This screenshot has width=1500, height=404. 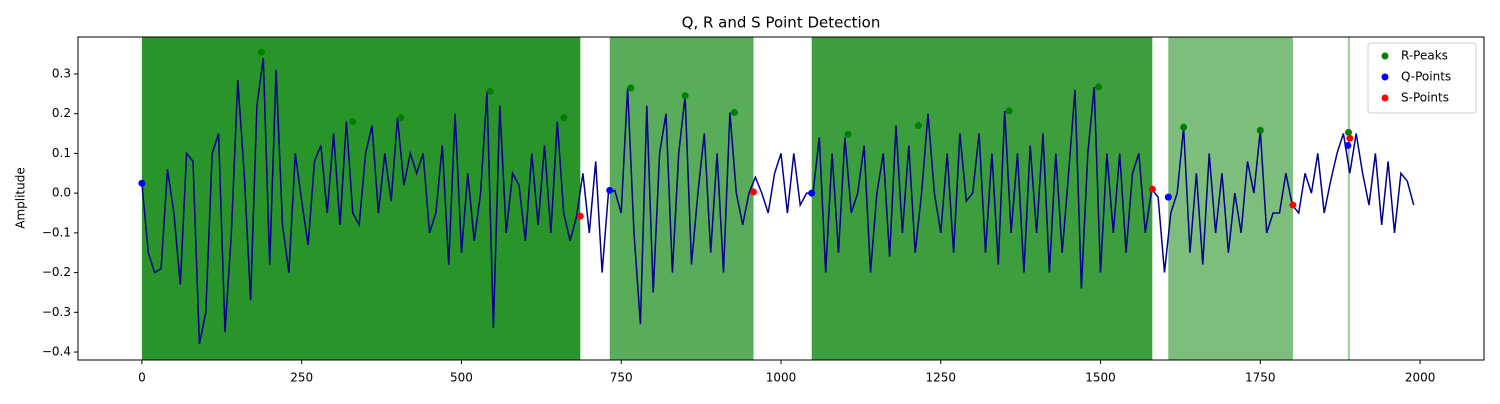 I want to click on chart-title: Q, R and S Point Detection, so click(x=781, y=23).